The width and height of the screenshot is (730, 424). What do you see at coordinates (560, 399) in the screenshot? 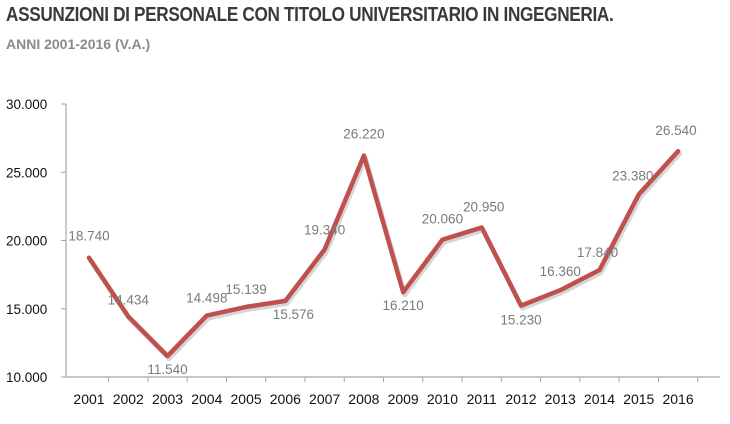
I see `x-tick-label: 2013` at bounding box center [560, 399].